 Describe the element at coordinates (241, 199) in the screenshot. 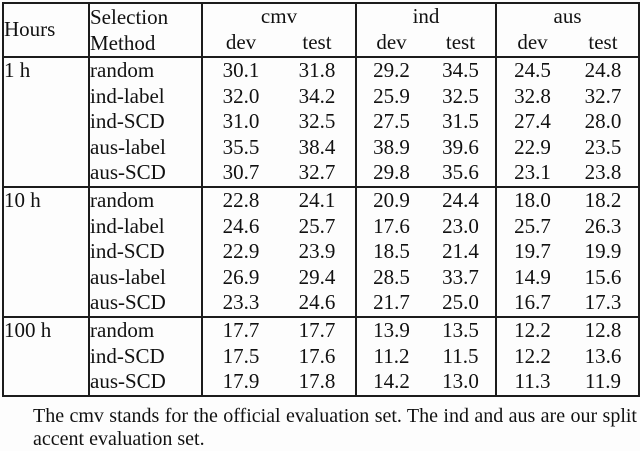

I see `score-cell: 22.8` at that location.